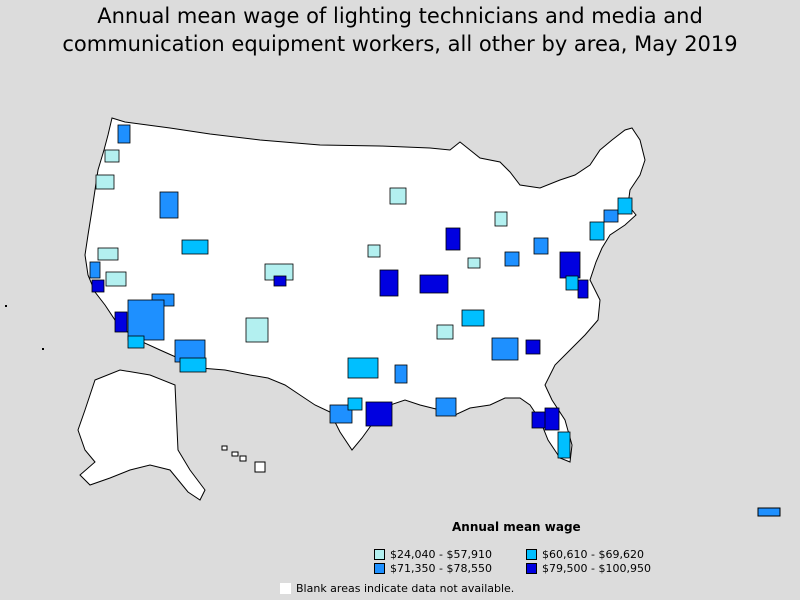 The image size is (800, 600). Describe the element at coordinates (593, 554) in the screenshot. I see `legend-label-2: $60,610 - $69,620` at that location.